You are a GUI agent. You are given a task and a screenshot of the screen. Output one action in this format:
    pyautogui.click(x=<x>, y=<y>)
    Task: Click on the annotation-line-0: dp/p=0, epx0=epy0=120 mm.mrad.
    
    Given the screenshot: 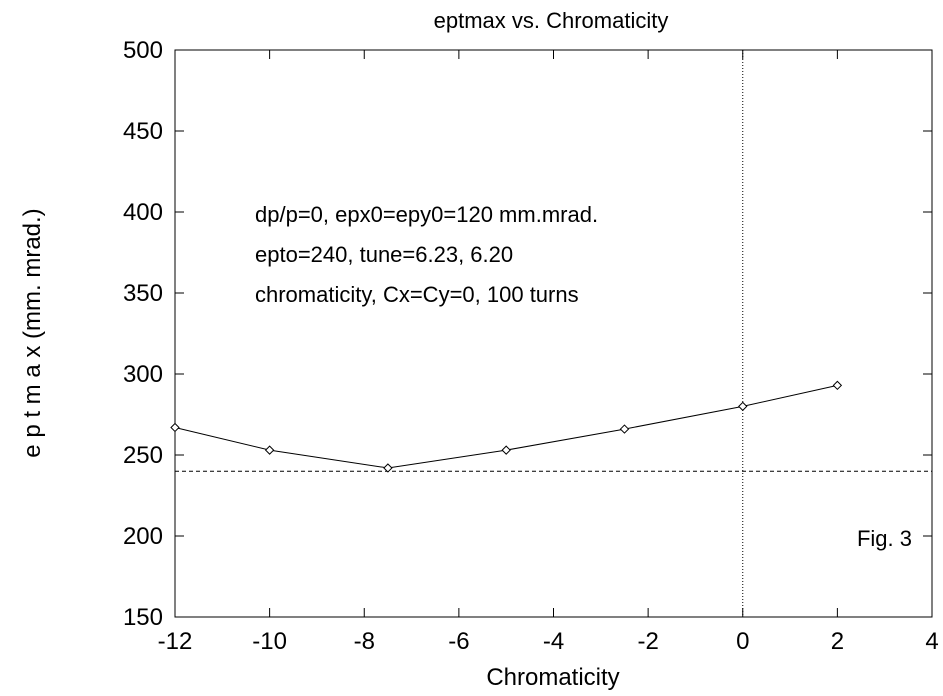 What is the action you would take?
    pyautogui.click(x=426, y=214)
    